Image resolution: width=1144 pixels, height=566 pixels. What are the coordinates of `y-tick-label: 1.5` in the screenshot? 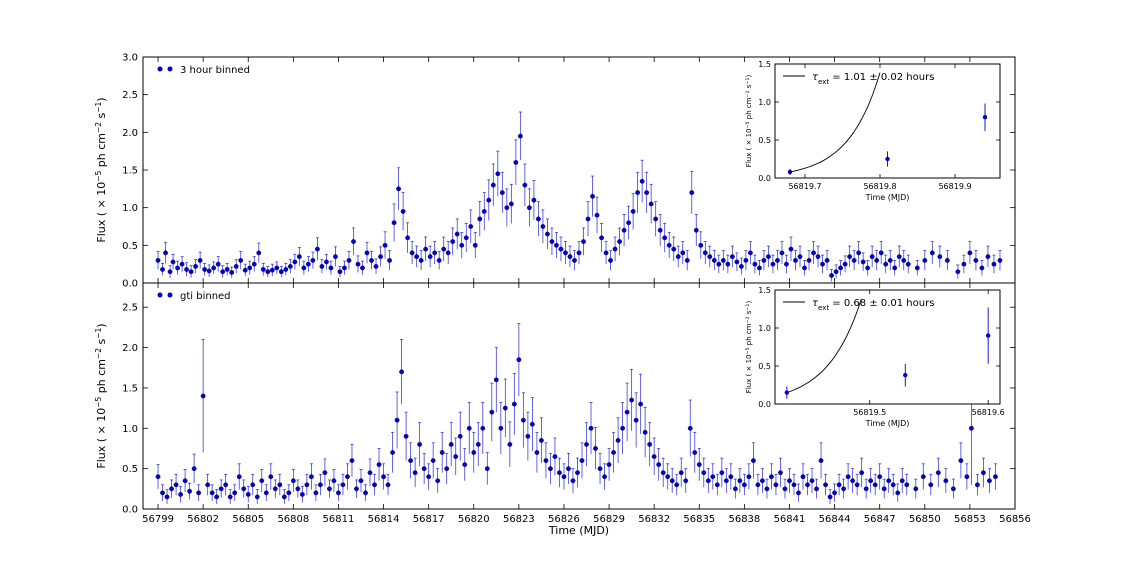 It's located at (130, 388).